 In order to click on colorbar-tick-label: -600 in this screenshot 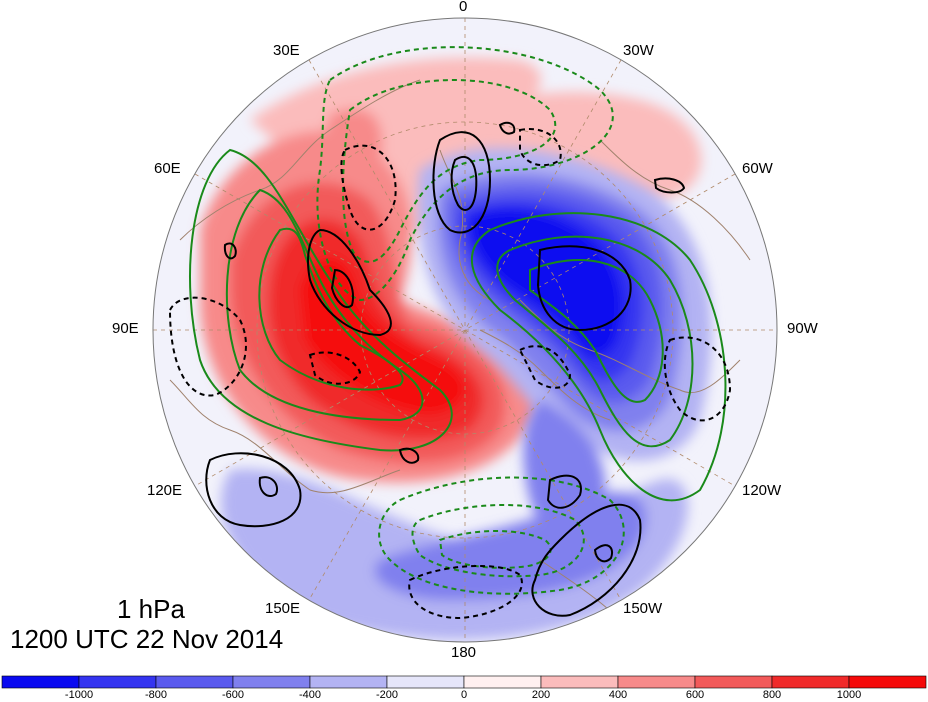, I will do `click(233, 695)`.